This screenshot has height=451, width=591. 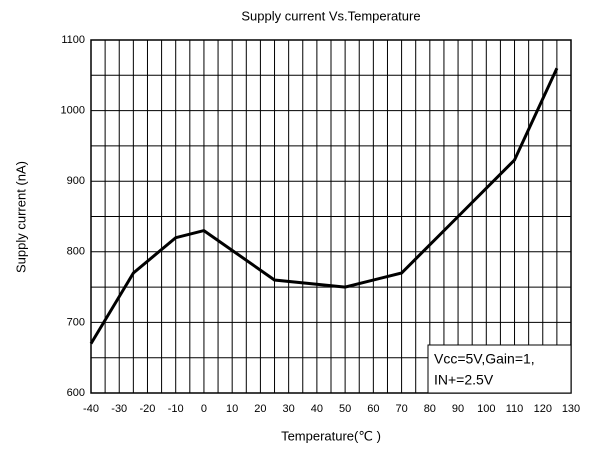 I want to click on x-tick-label: 0, so click(x=204, y=409).